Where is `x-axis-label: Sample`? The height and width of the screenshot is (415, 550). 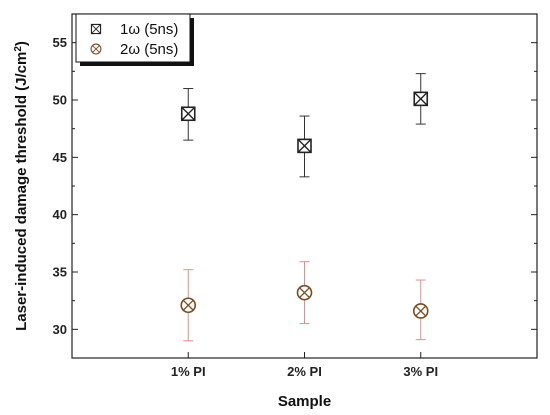
x-axis-label: Sample is located at coordinates (304, 401).